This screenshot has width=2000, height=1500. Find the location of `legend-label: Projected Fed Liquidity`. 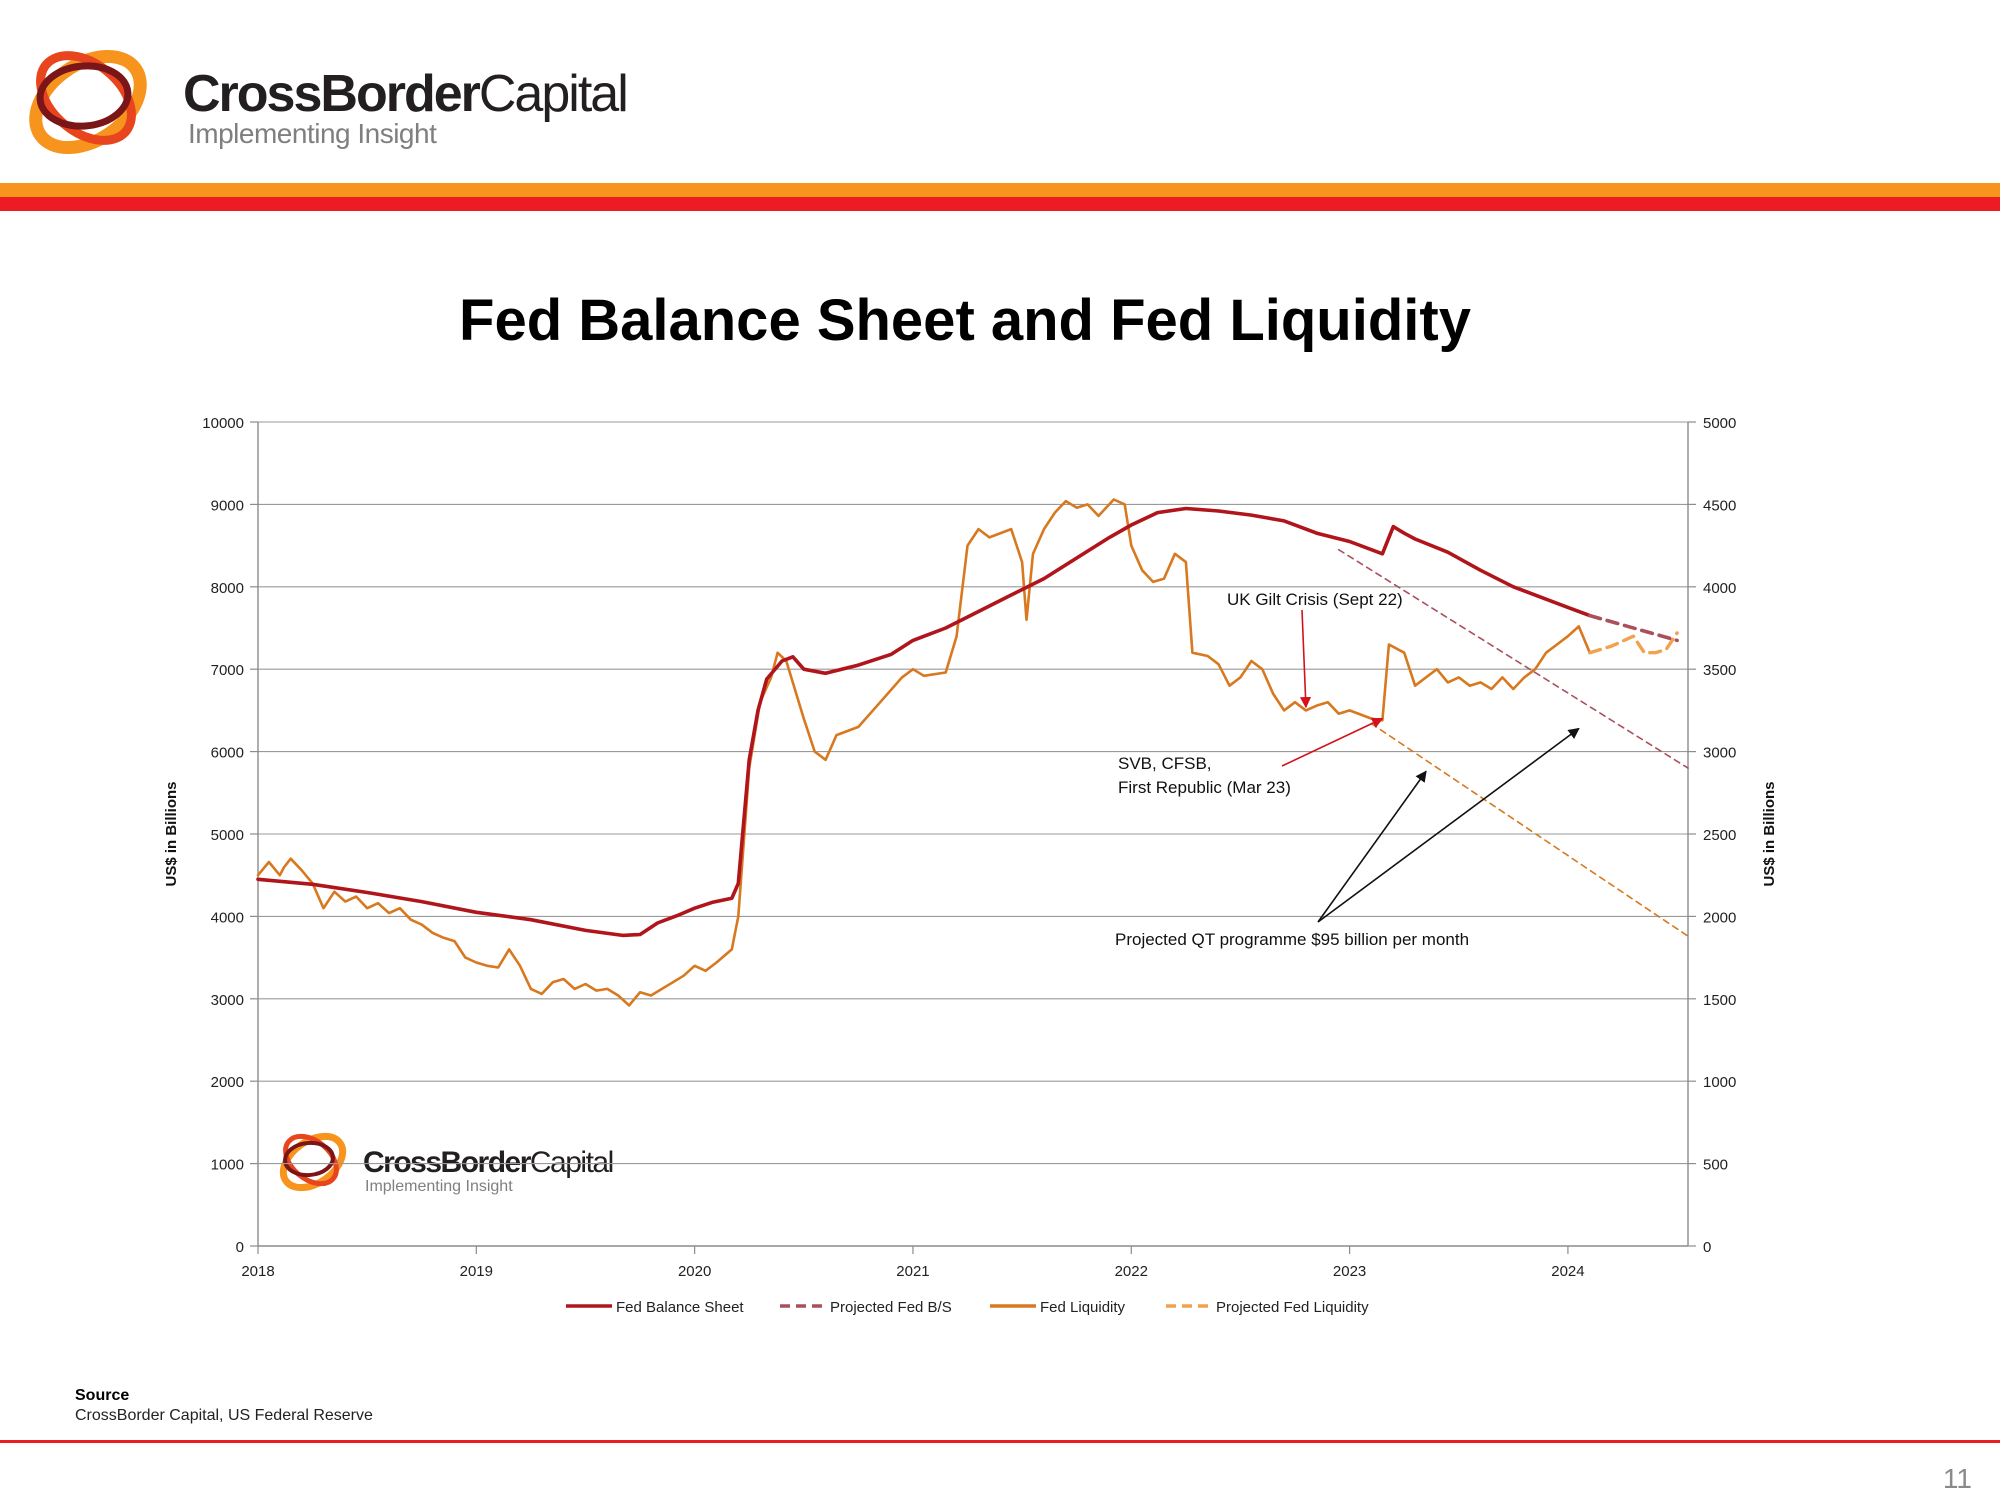

legend-label: Projected Fed Liquidity is located at coordinates (1292, 1307).